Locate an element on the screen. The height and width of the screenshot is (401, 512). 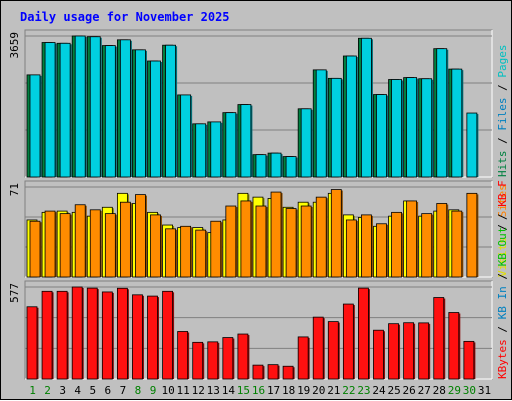
legend-text: KB In is located at coordinates (502, 302).